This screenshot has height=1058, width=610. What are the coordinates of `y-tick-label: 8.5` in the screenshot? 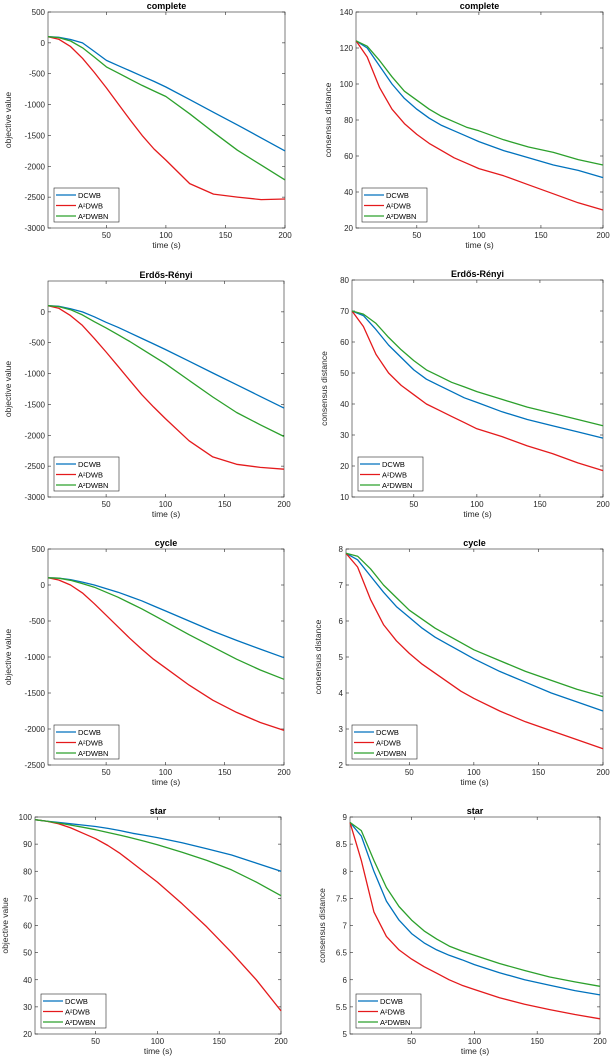 It's located at (342, 844).